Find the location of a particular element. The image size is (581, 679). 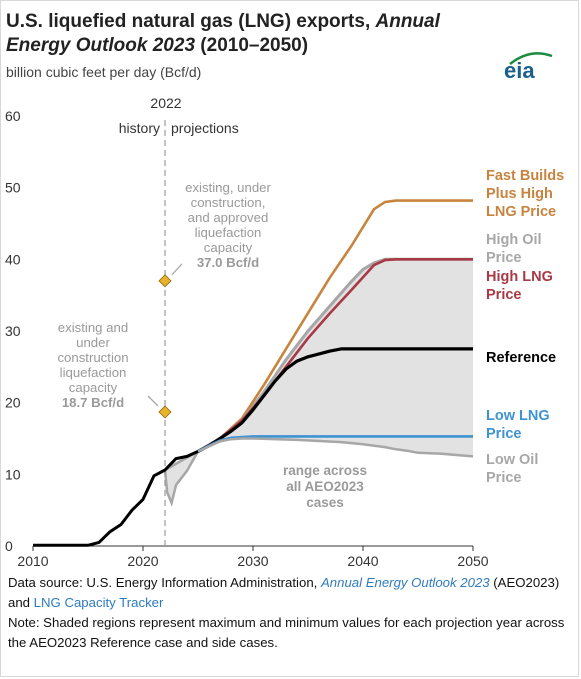

range-label: cases is located at coordinates (325, 502).